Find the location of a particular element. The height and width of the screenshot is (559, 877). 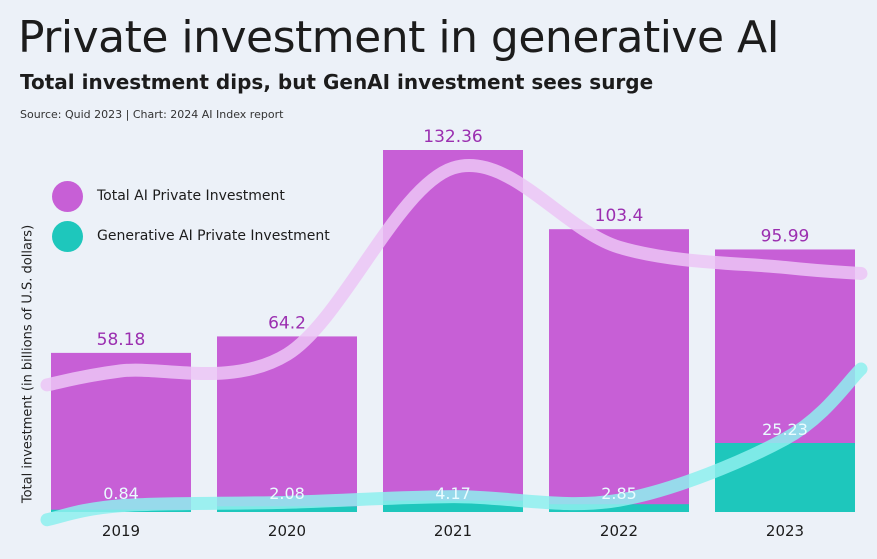

bar-genai-2023 is located at coordinates (785, 477).